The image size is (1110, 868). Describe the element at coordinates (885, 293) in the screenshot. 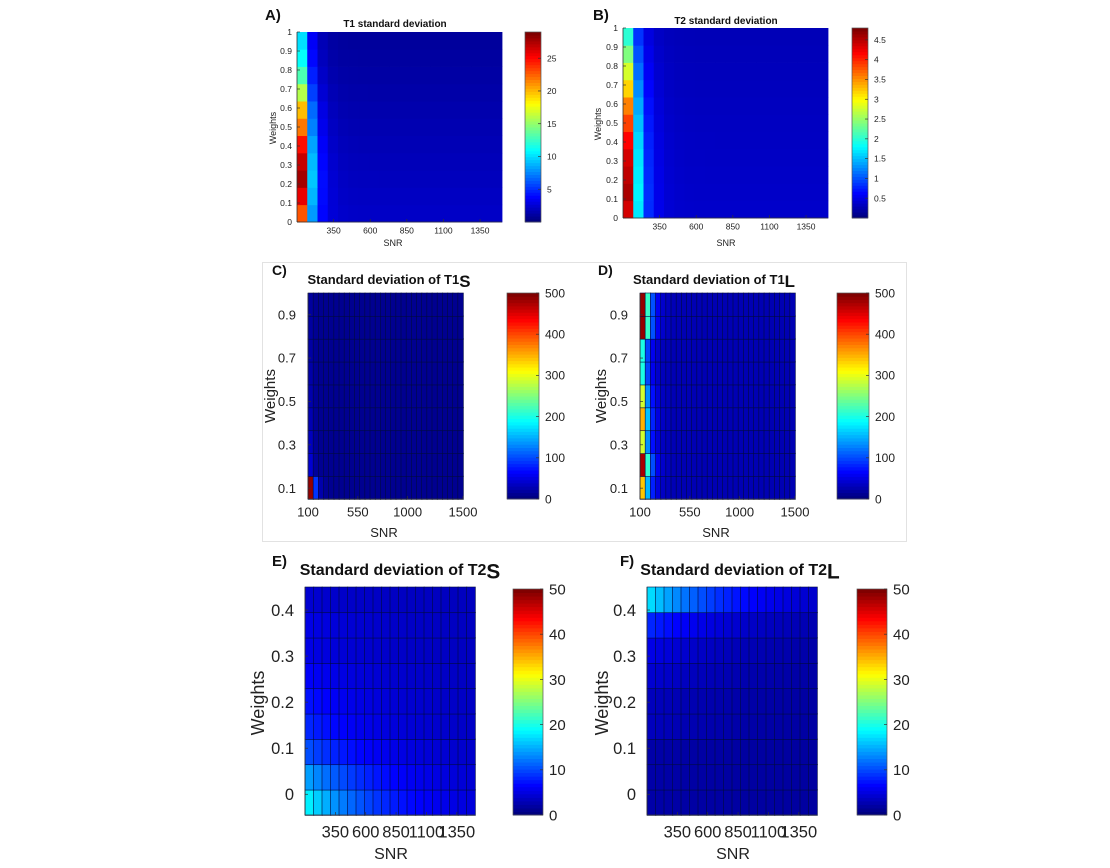

I see `colorbar-tick-label: 500` at that location.